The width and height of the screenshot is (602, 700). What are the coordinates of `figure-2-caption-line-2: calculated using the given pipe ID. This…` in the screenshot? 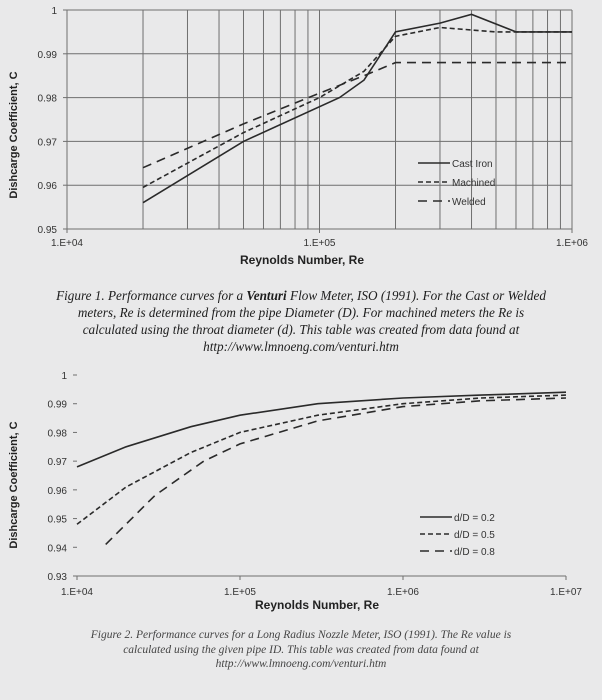 It's located at (301, 649).